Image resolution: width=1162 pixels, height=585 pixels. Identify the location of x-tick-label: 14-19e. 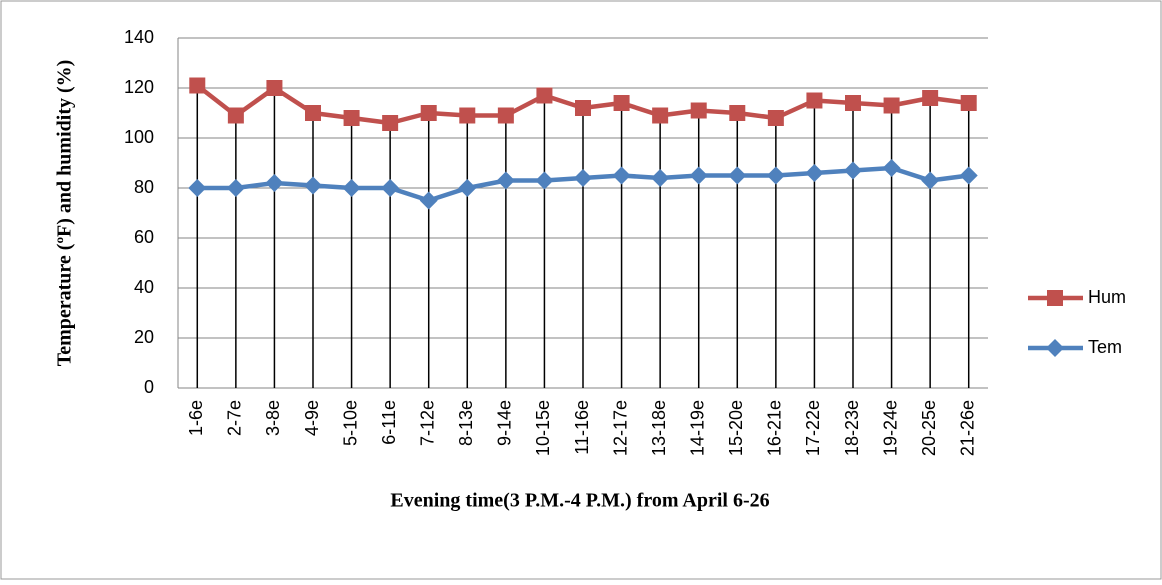
(697, 428).